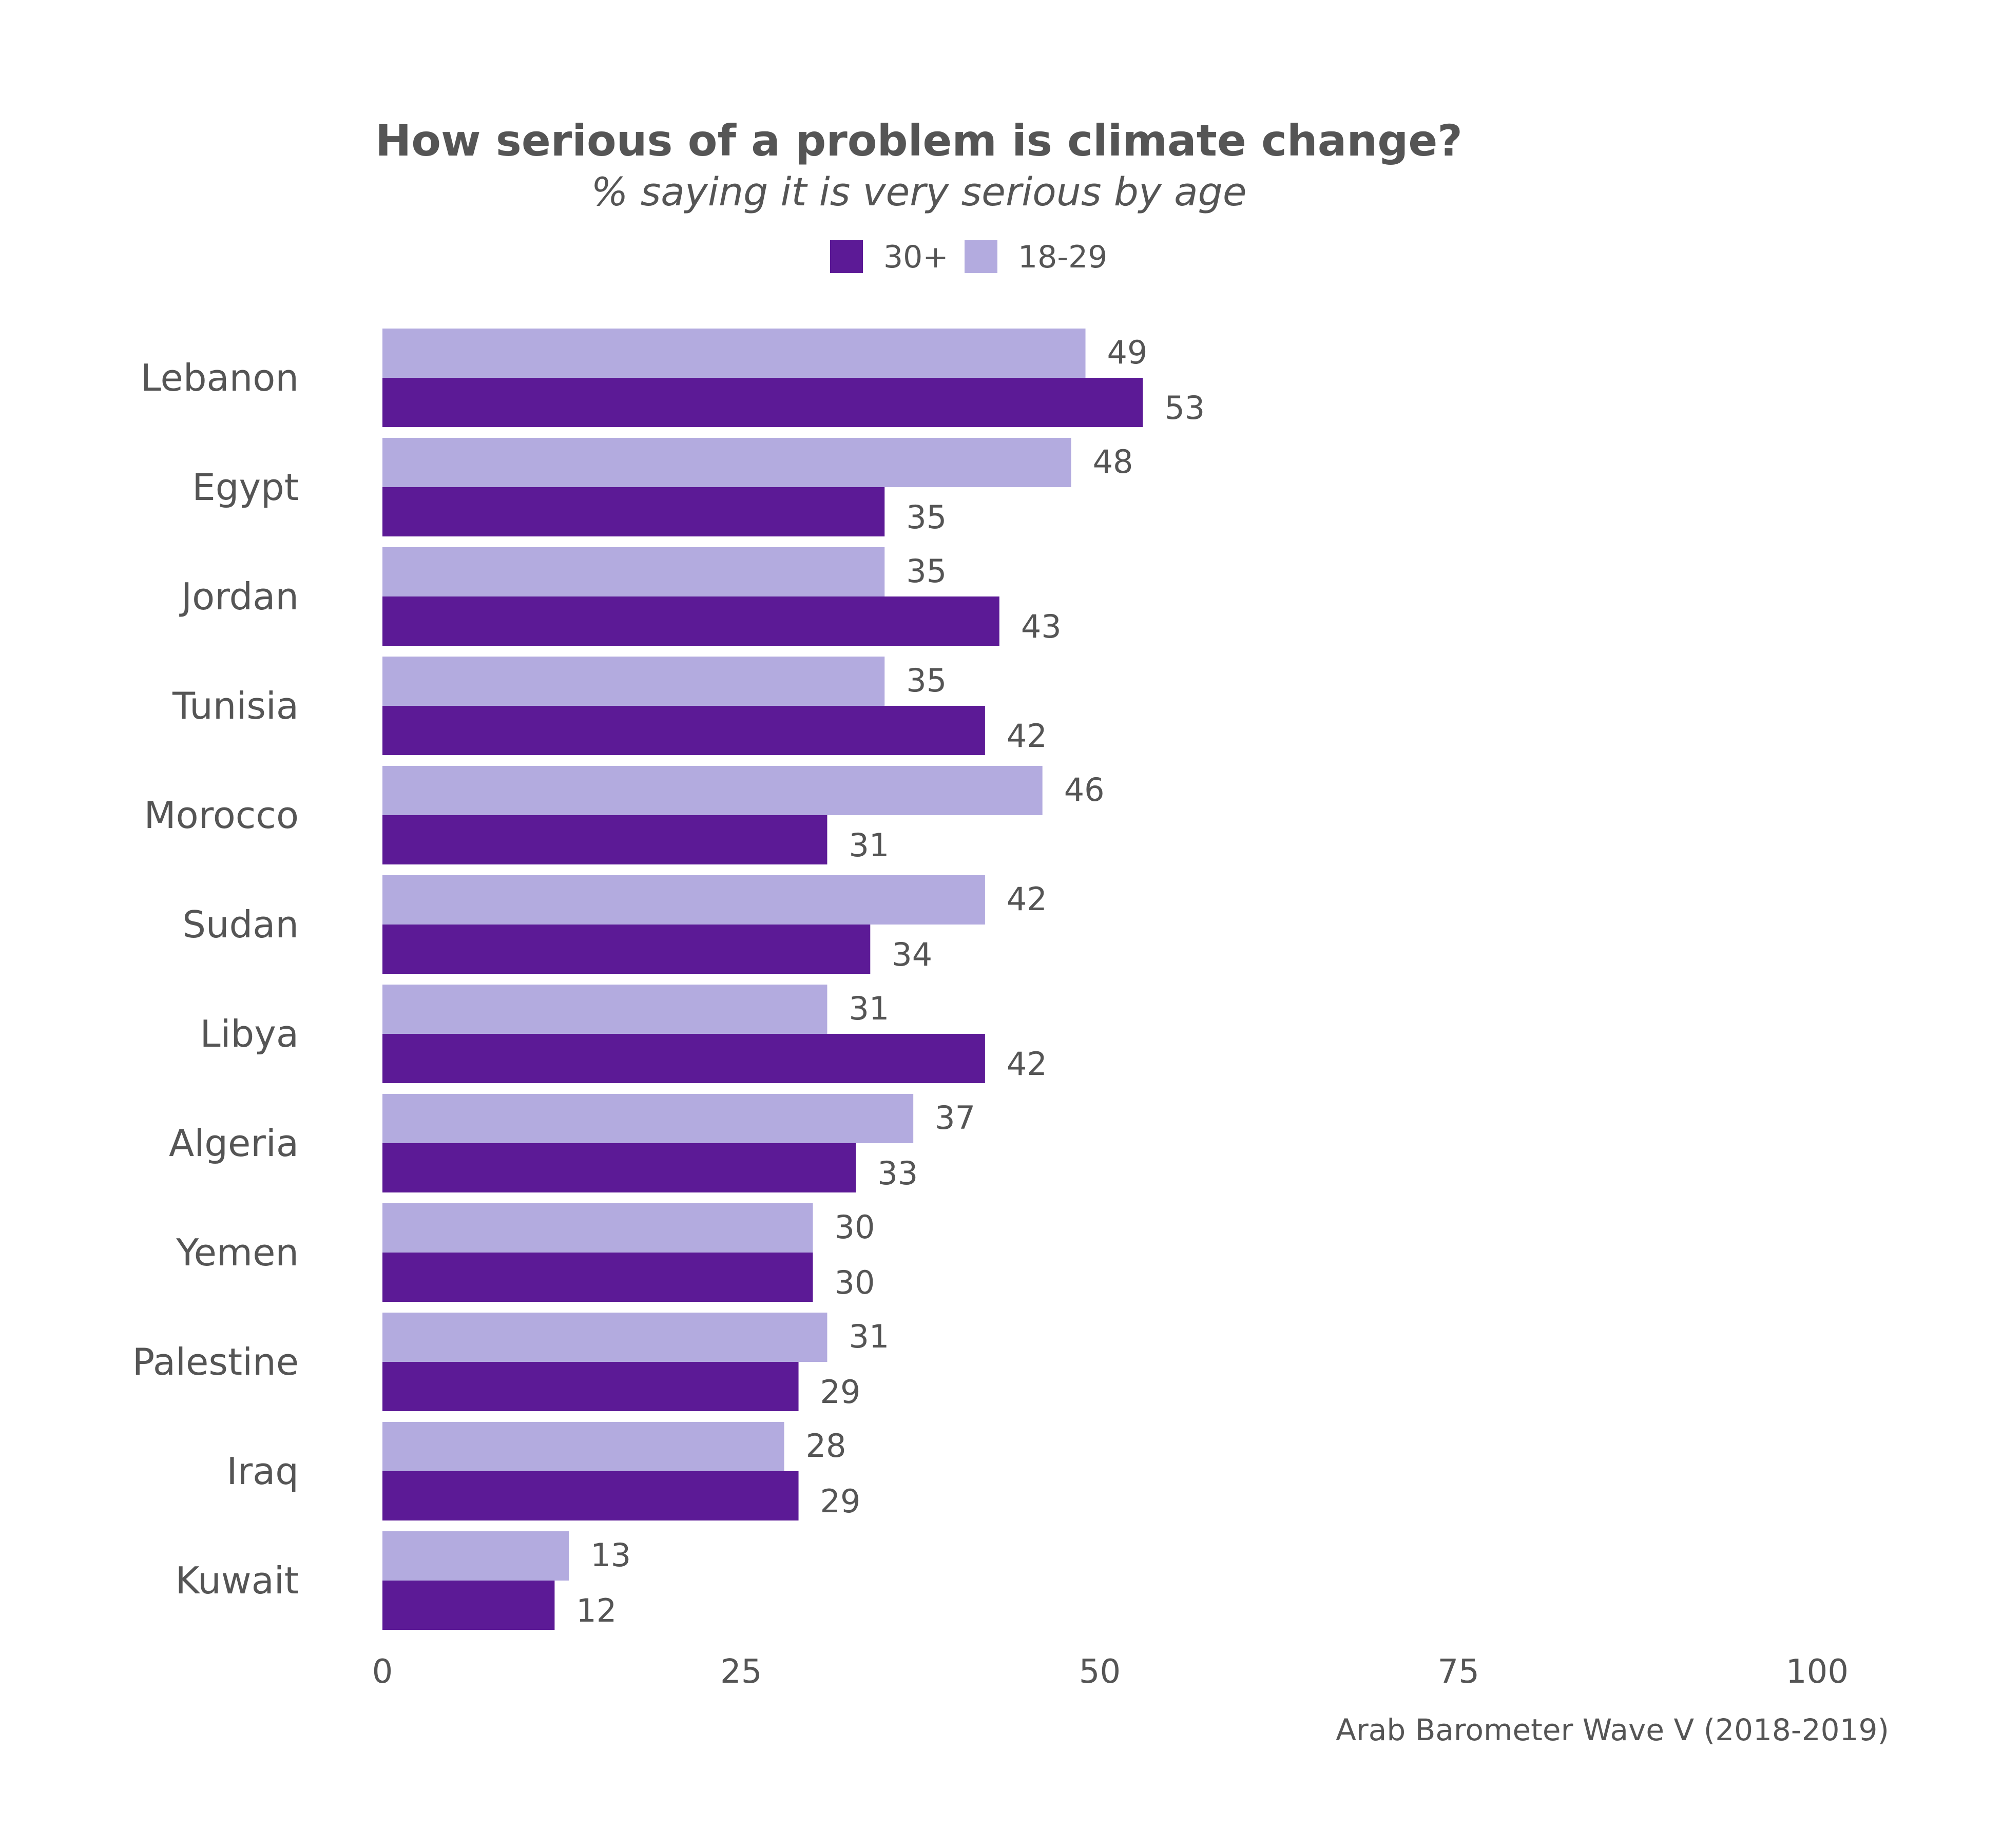  I want to click on legend: 30+ 18-29, so click(968, 257).